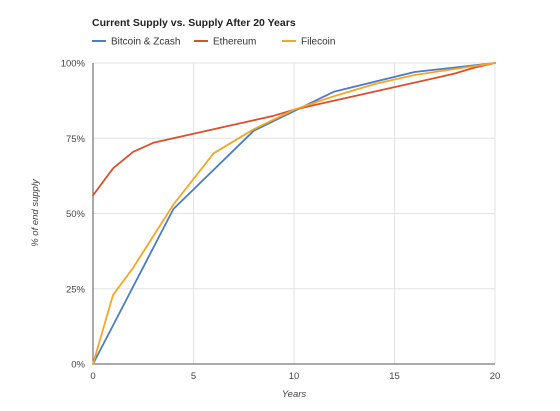 Image resolution: width=560 pixels, height=411 pixels. I want to click on x-tick-label: 5, so click(193, 376).